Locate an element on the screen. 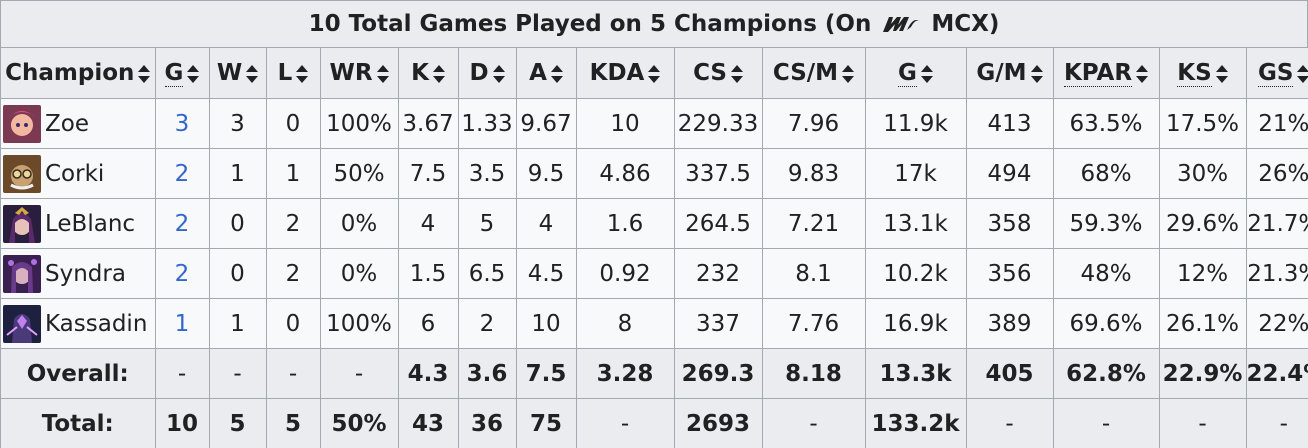  col-kda: KDA is located at coordinates (625, 73).